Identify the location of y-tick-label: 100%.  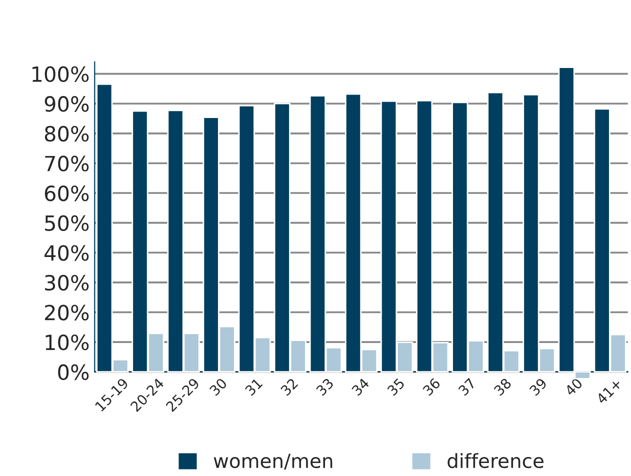
(60, 74).